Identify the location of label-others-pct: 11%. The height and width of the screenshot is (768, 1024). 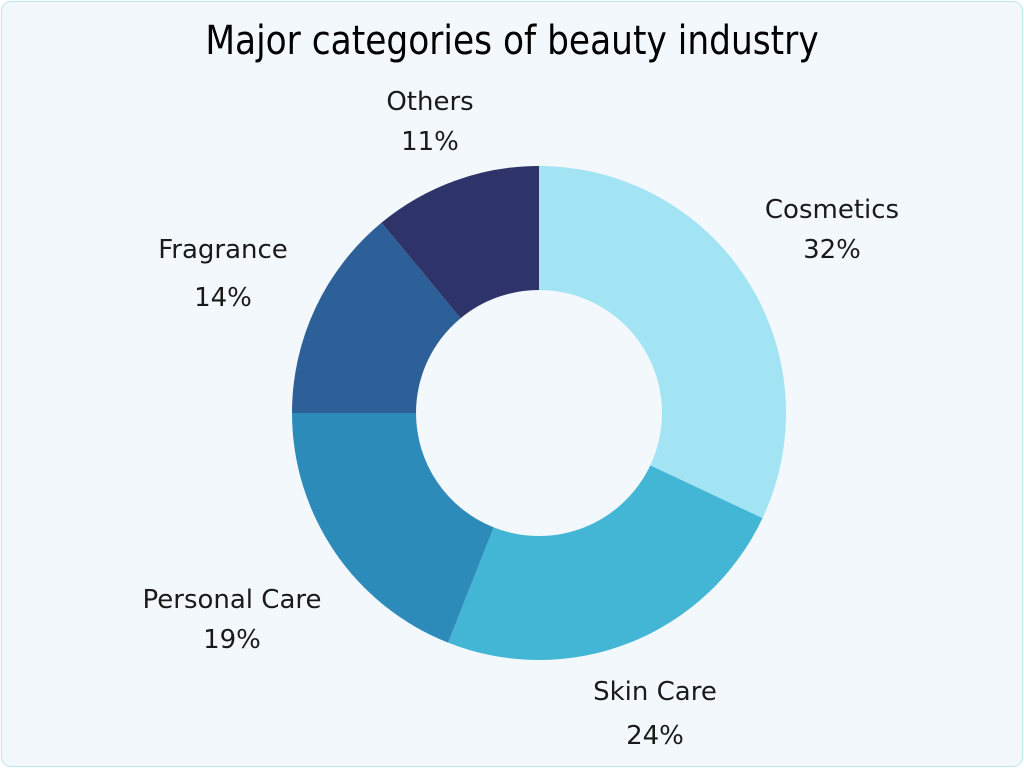
(430, 142).